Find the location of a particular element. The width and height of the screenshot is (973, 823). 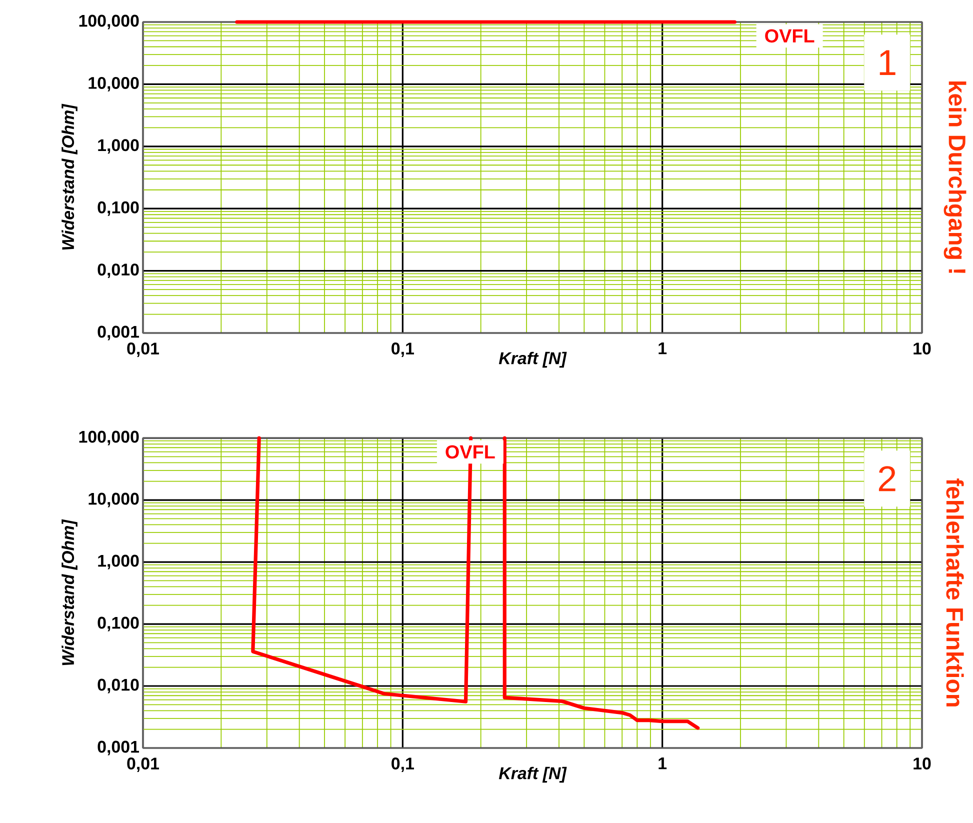

annotation: 2 is located at coordinates (887, 479).